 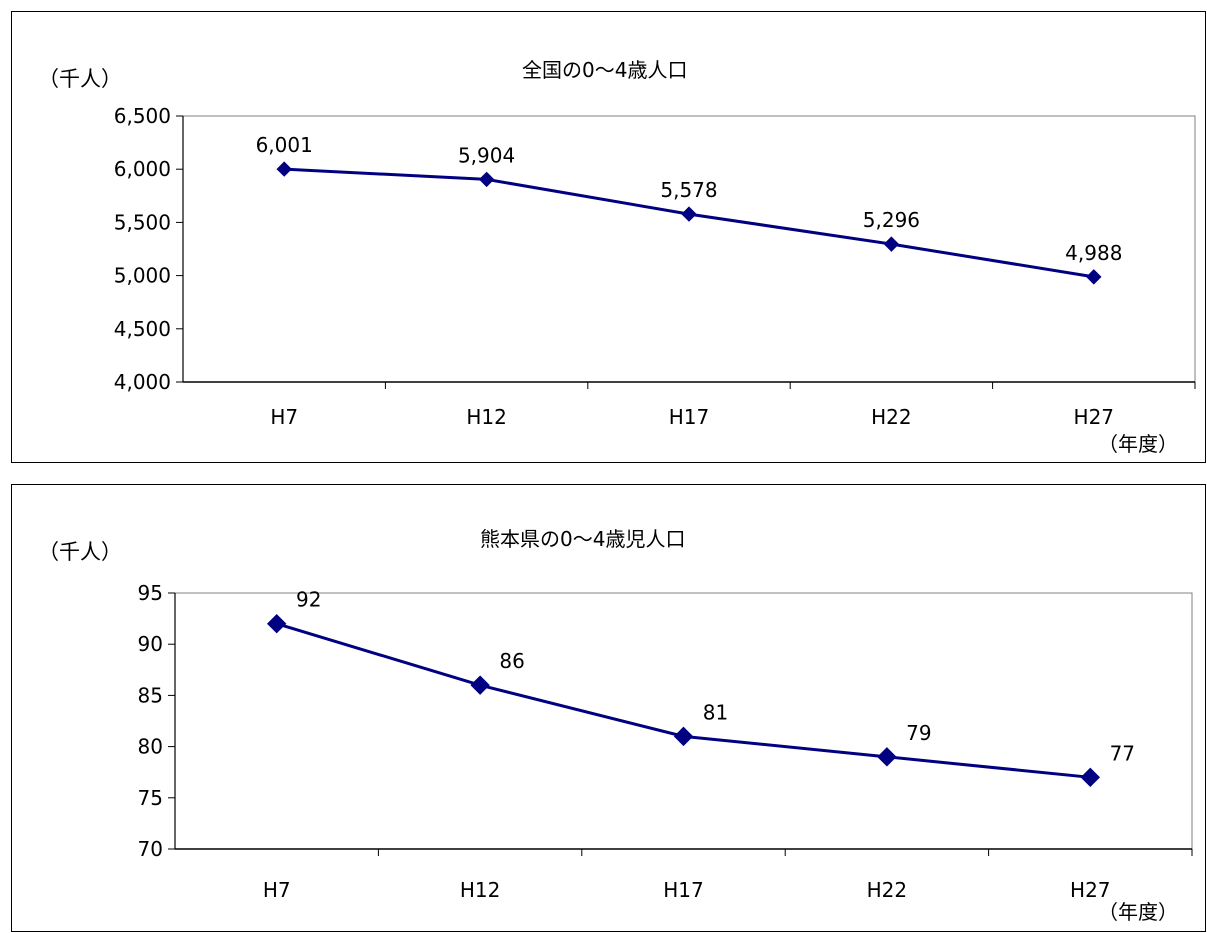 I want to click on y-tick-label: 6,000, so click(x=142, y=169).